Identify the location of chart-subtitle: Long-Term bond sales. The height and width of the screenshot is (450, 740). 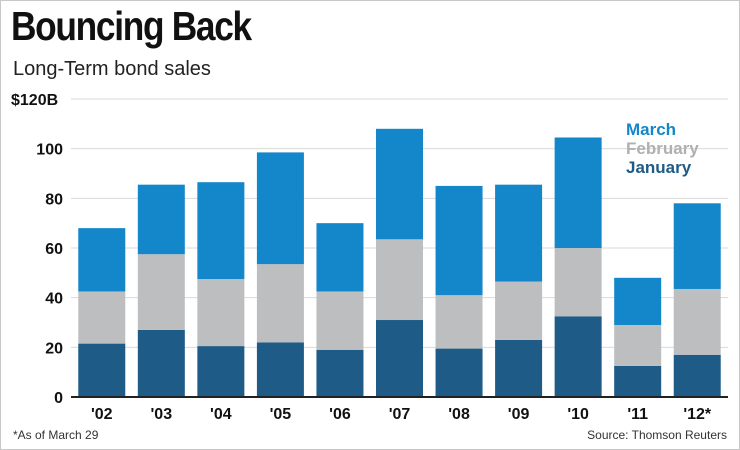
(112, 69).